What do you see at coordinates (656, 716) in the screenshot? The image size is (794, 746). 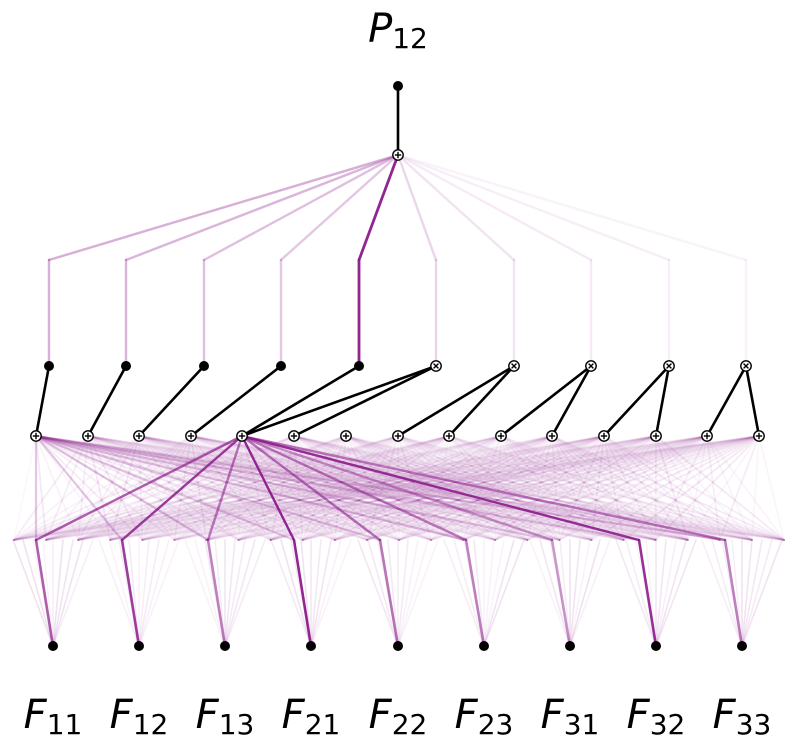 I see `input-label-8: F32` at bounding box center [656, 716].